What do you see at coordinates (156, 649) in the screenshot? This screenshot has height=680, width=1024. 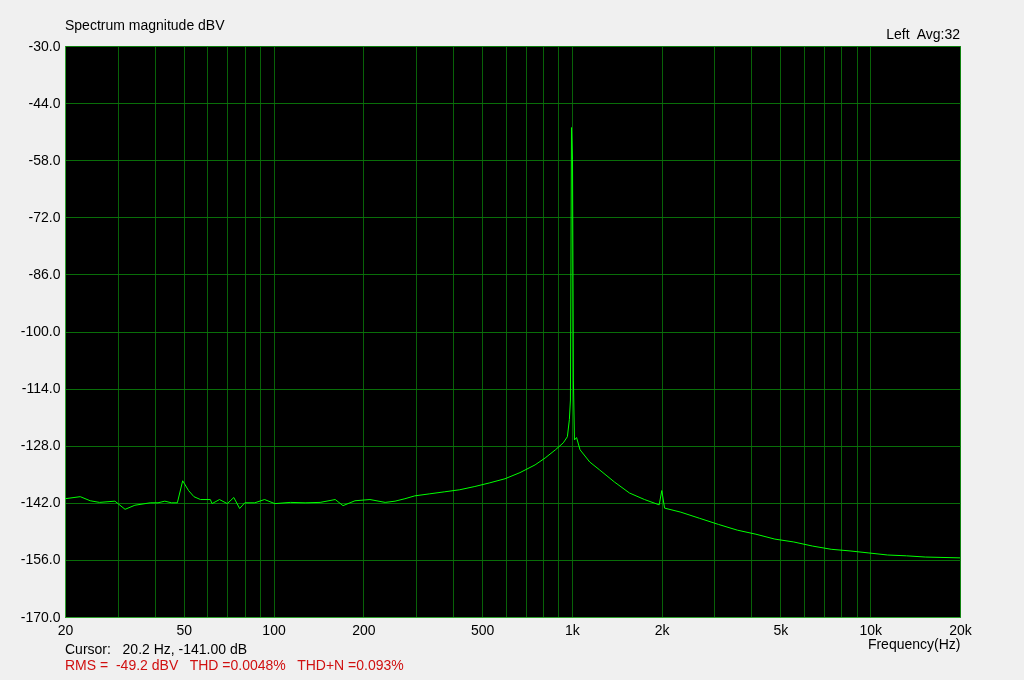 I see `text: Cursor: 20.2 Hz, -141.00 dB` at bounding box center [156, 649].